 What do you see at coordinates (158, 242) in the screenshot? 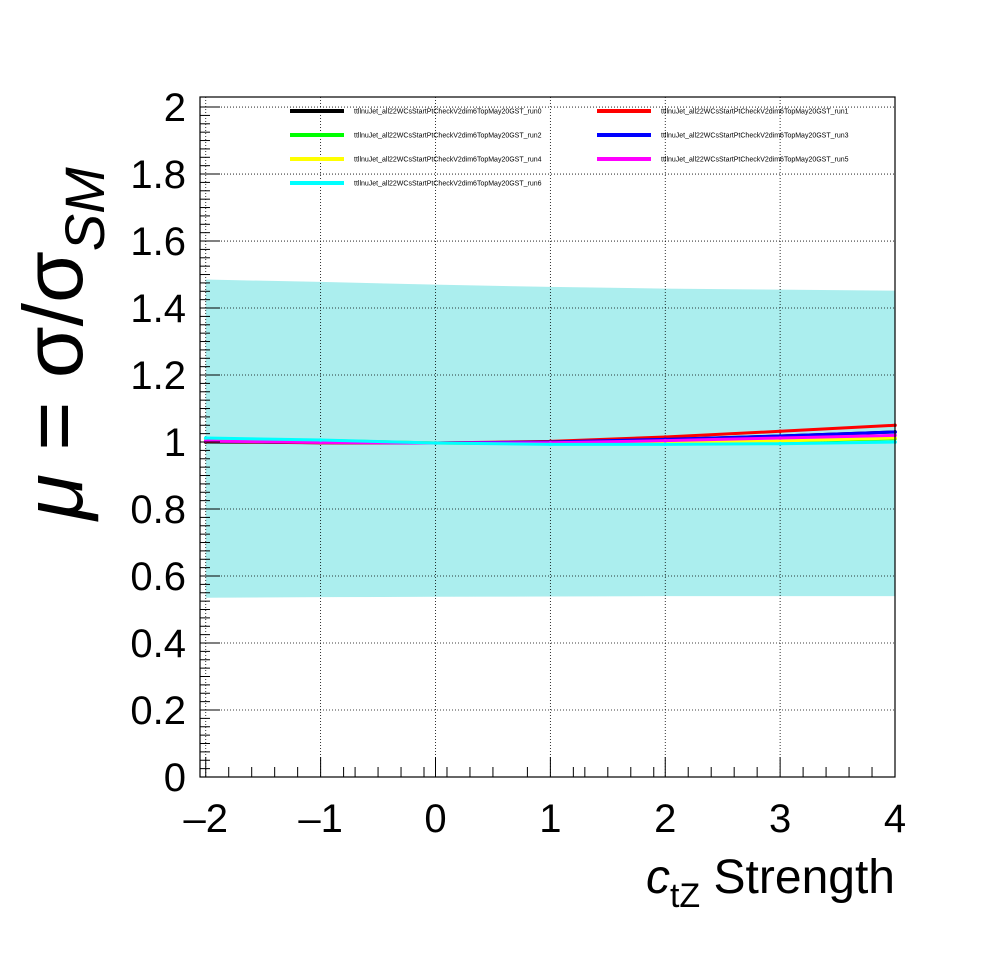
I see `y-tick-label: 1.6` at bounding box center [158, 242].